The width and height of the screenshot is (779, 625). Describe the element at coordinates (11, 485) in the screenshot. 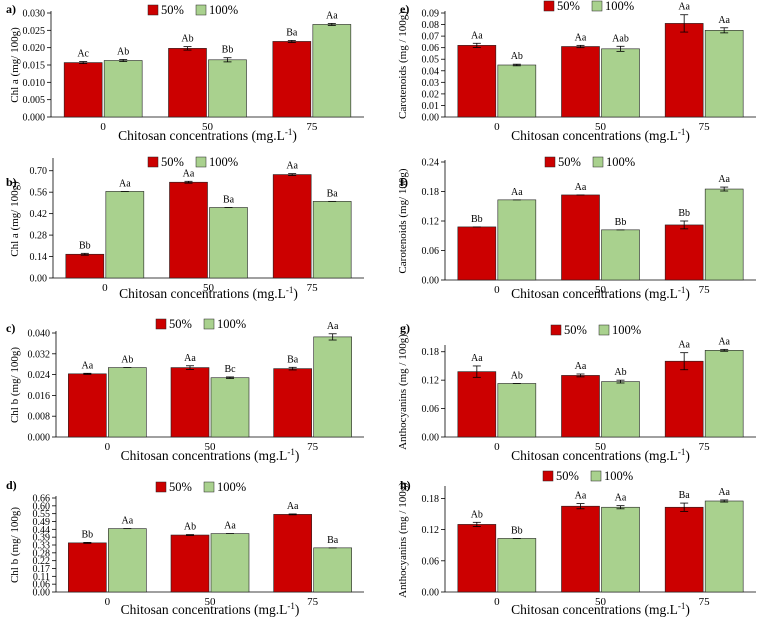

I see `panel-label: d)` at that location.